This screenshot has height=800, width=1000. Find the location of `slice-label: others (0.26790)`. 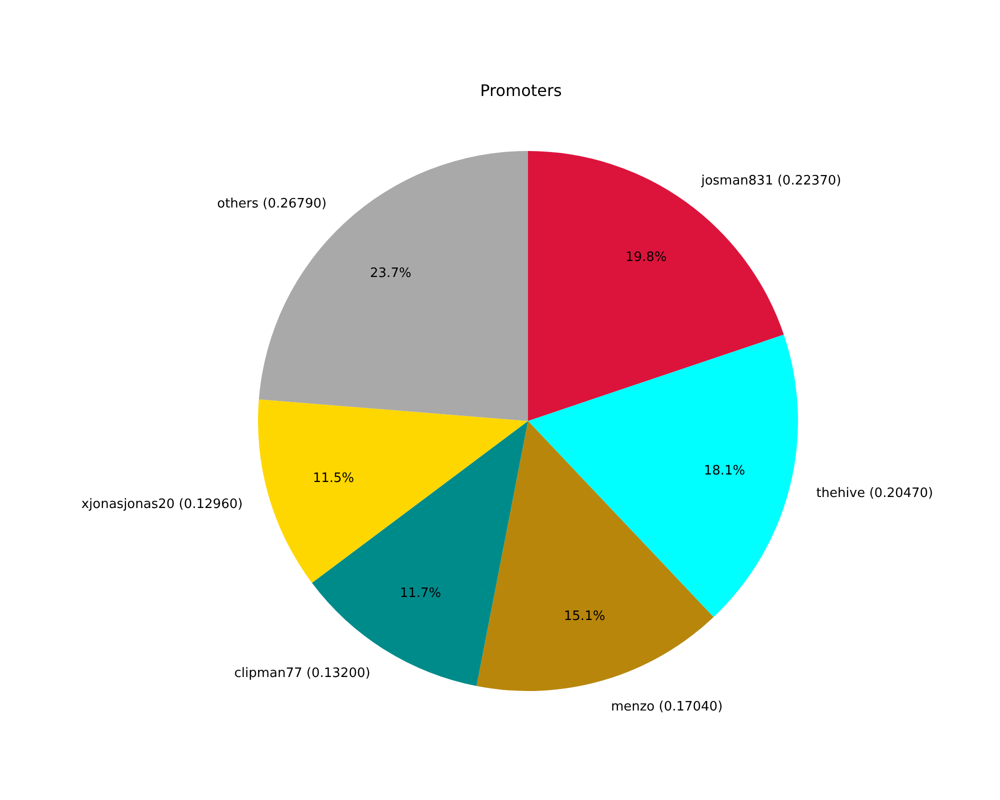

slice-label: others (0.26790) is located at coordinates (272, 204).